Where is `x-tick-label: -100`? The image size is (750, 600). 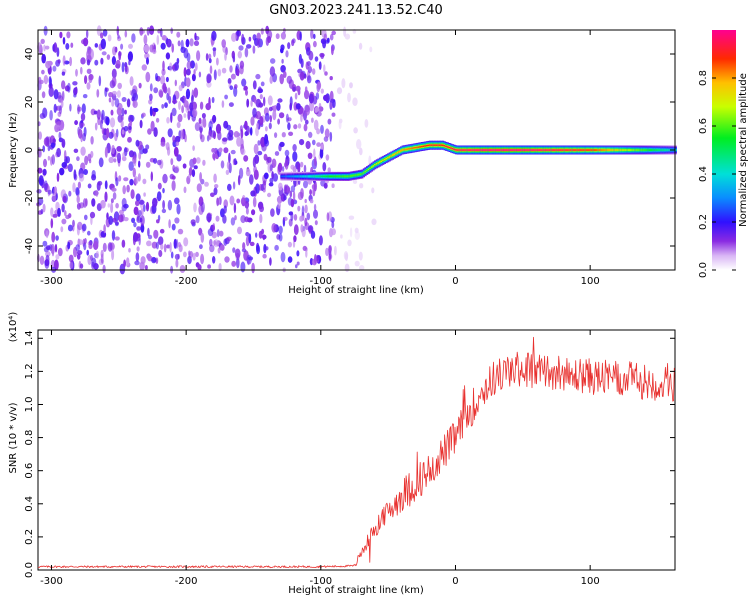 x-tick-label: -100 is located at coordinates (320, 281).